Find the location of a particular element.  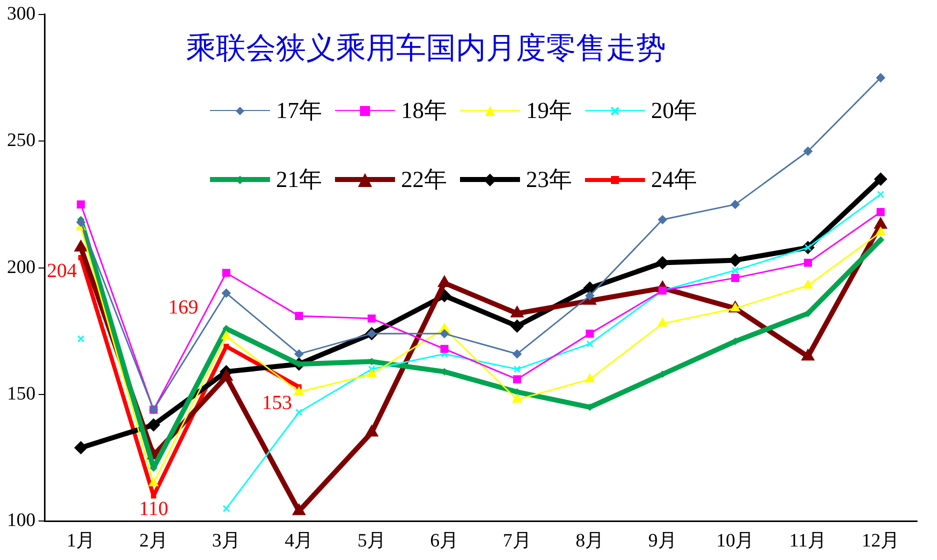

data-label: 169 is located at coordinates (183, 307).